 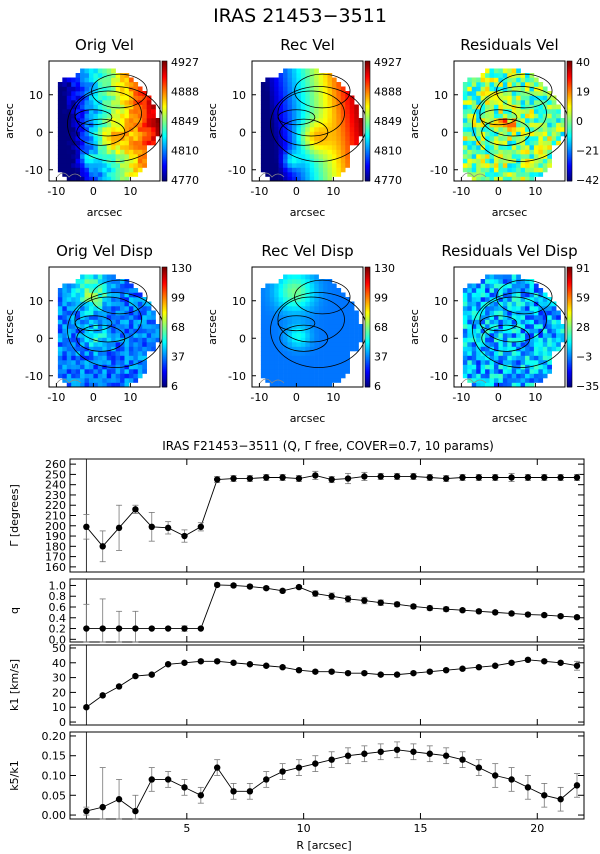 I want to click on x-tick-label: 20, so click(x=537, y=828).